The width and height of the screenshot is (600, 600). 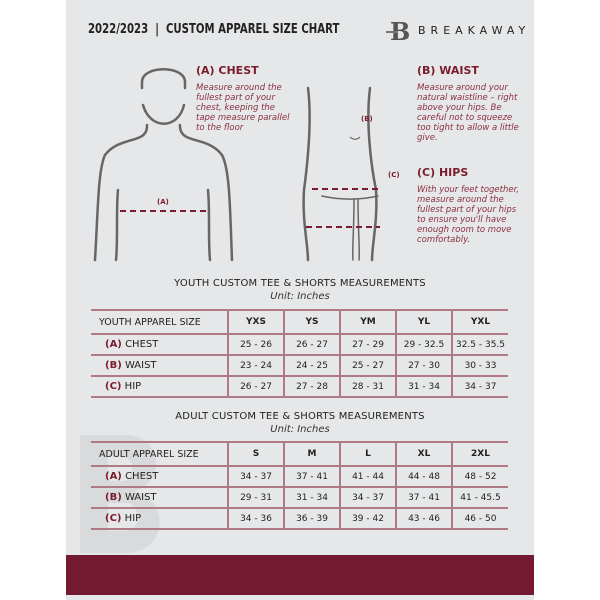 I want to click on cell: 25 - 26, so click(x=255, y=344).